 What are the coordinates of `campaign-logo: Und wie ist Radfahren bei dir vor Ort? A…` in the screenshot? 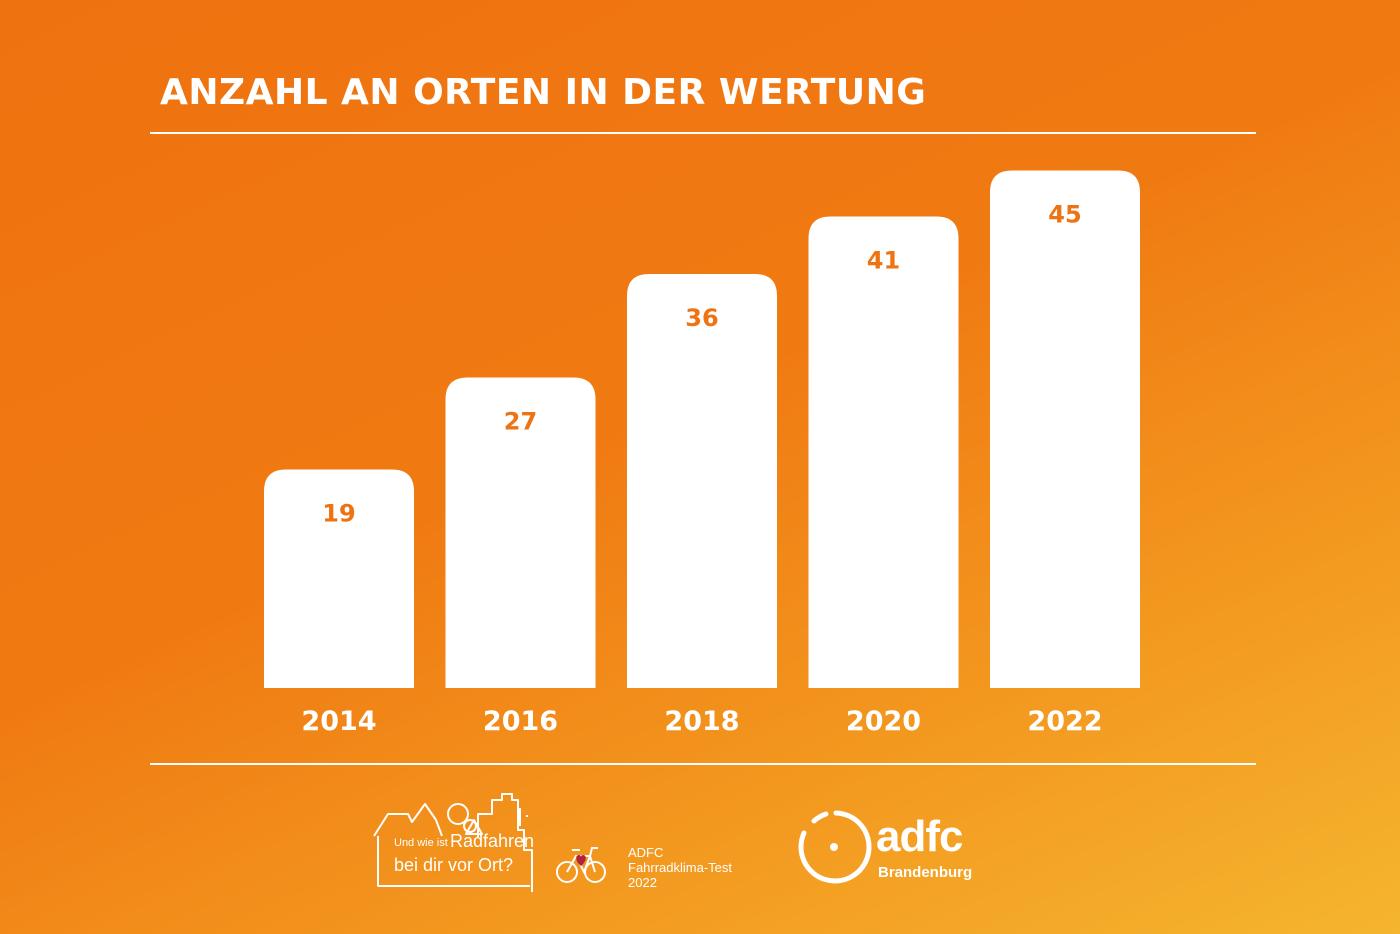 It's located at (570, 845).